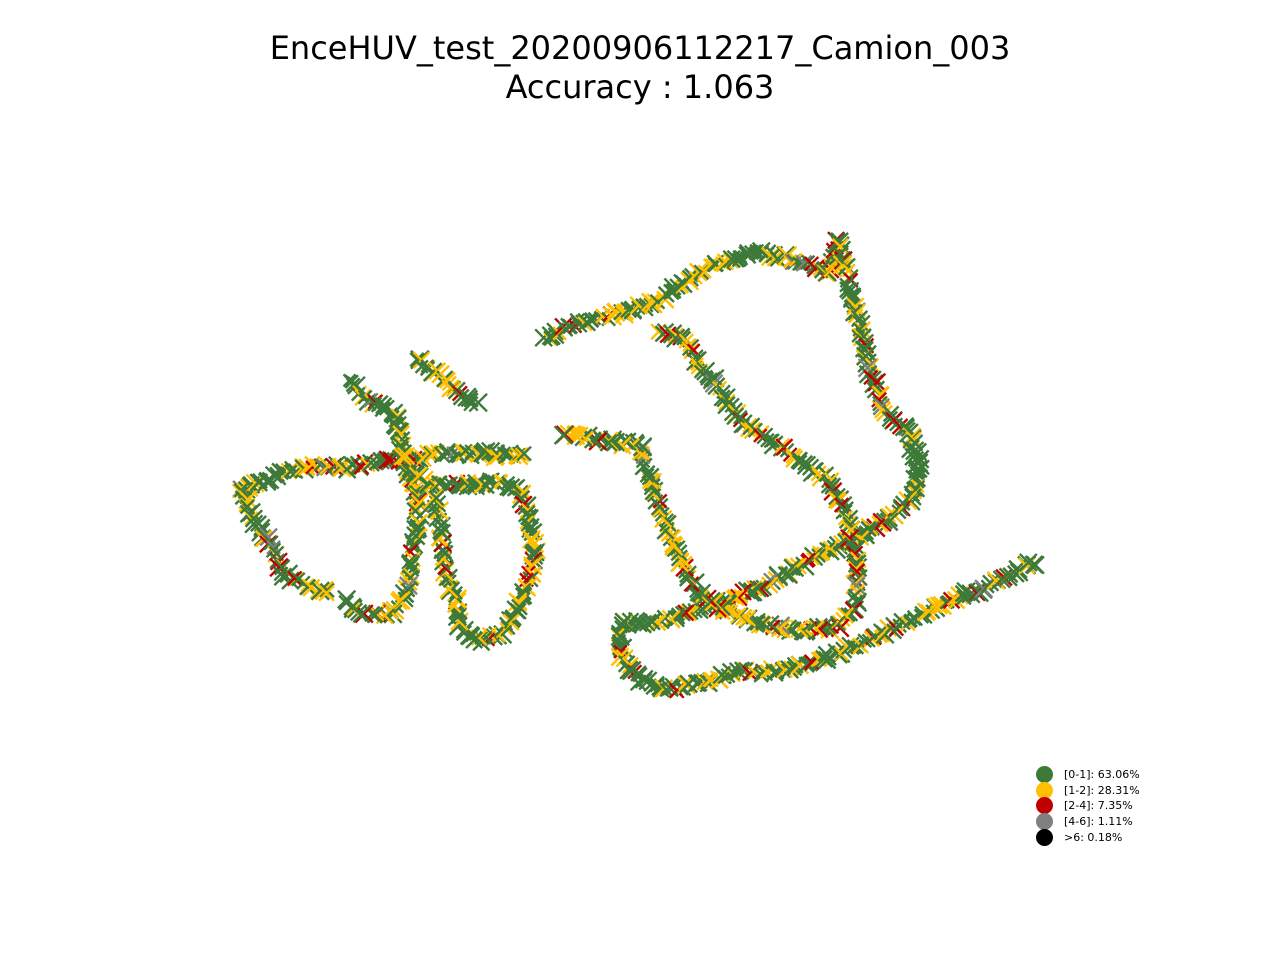 This screenshot has height=960, width=1280. I want to click on legend-label-gt6: >6: 0.18%, so click(1093, 837).